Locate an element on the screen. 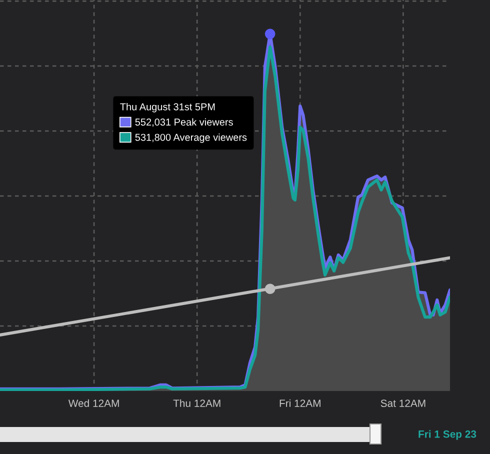  x-tick-label: Fri 12AM is located at coordinates (300, 403).